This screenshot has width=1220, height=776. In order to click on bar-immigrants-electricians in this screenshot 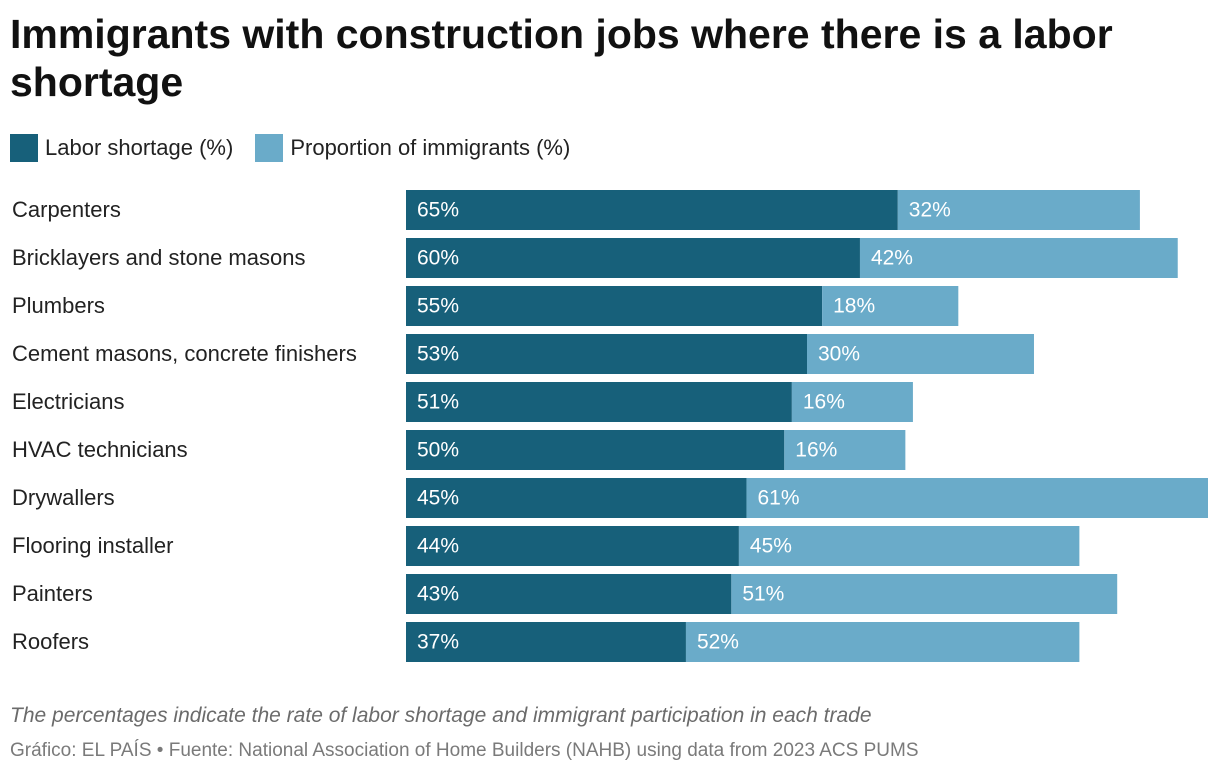, I will do `click(852, 402)`.